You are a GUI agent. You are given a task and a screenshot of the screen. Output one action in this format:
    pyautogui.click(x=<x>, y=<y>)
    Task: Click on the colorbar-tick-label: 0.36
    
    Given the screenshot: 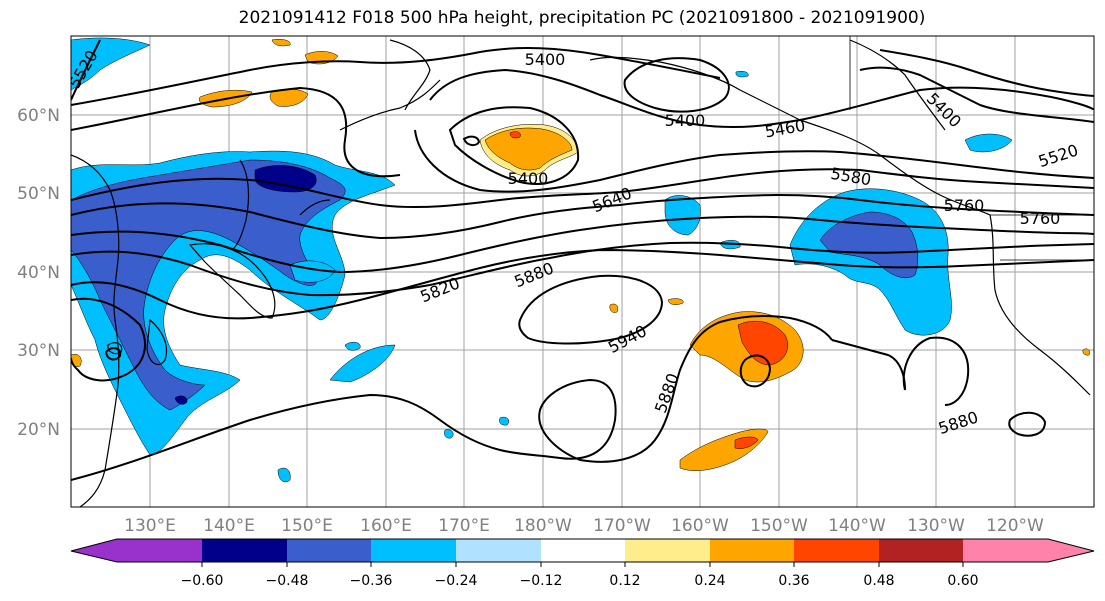 What is the action you would take?
    pyautogui.click(x=793, y=581)
    